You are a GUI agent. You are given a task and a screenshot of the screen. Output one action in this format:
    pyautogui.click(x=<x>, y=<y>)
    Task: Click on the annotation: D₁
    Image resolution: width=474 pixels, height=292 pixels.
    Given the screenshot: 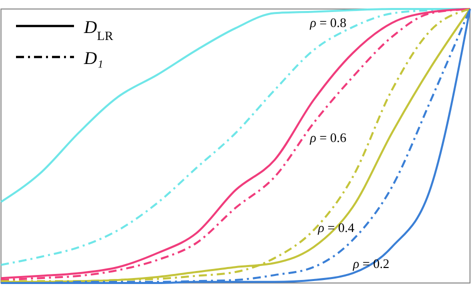 What is the action you would take?
    pyautogui.click(x=93, y=58)
    